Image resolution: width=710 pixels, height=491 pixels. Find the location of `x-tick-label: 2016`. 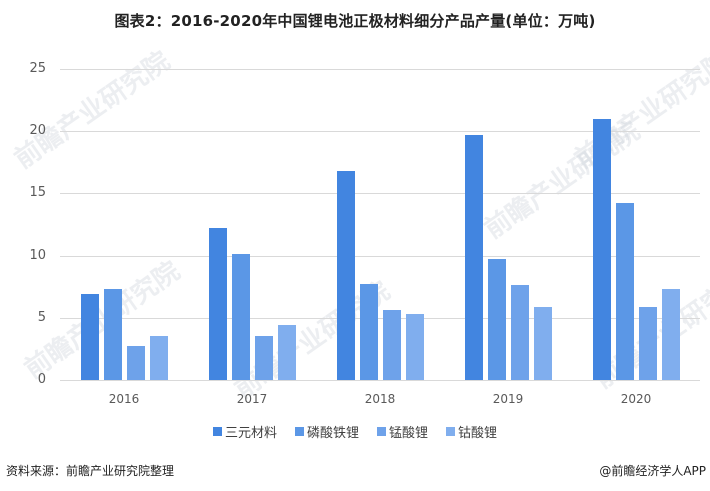

x-tick-label: 2016 is located at coordinates (124, 399).